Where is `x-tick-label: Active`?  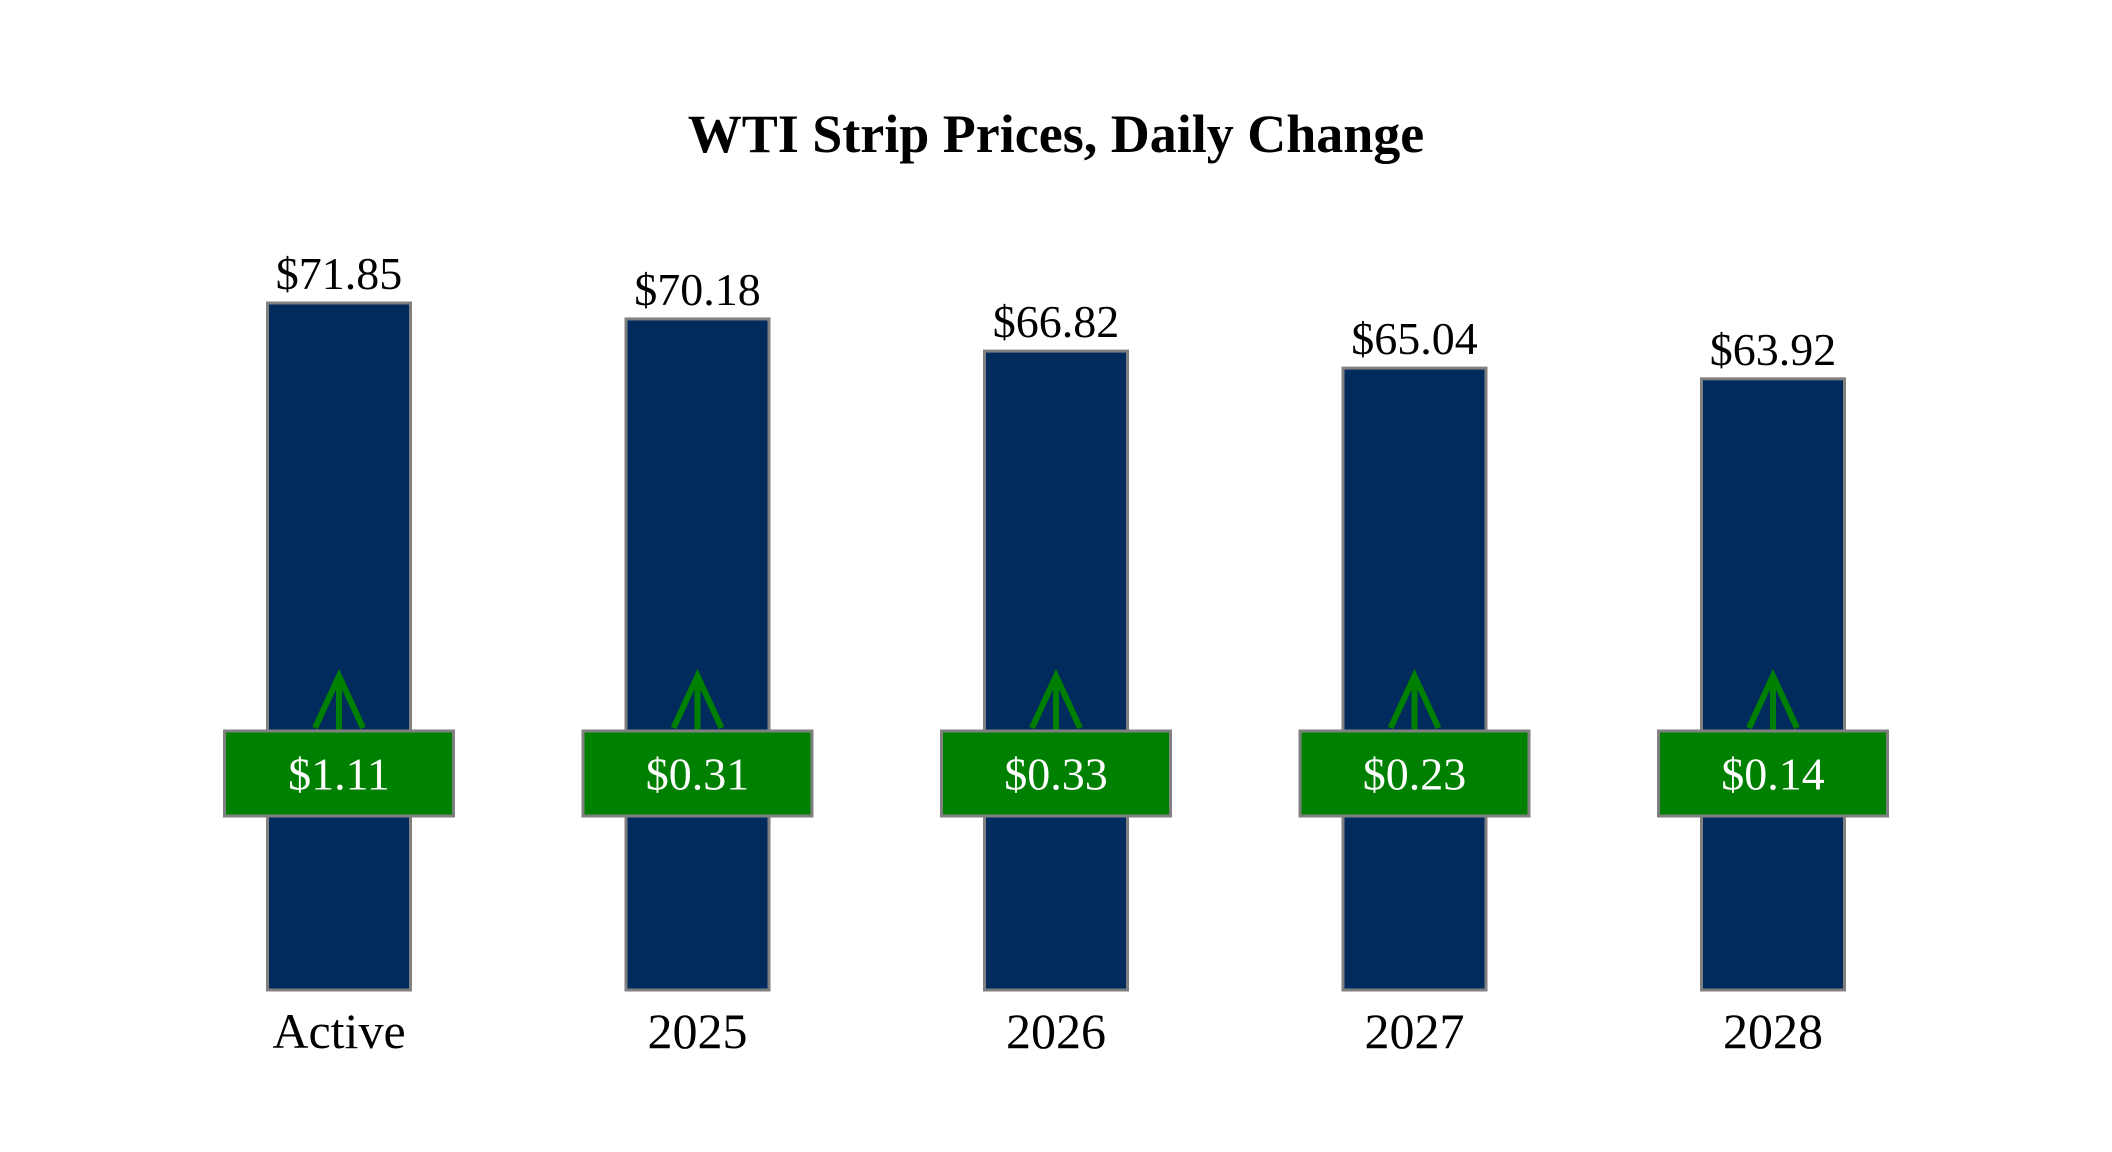 x-tick-label: Active is located at coordinates (338, 1031).